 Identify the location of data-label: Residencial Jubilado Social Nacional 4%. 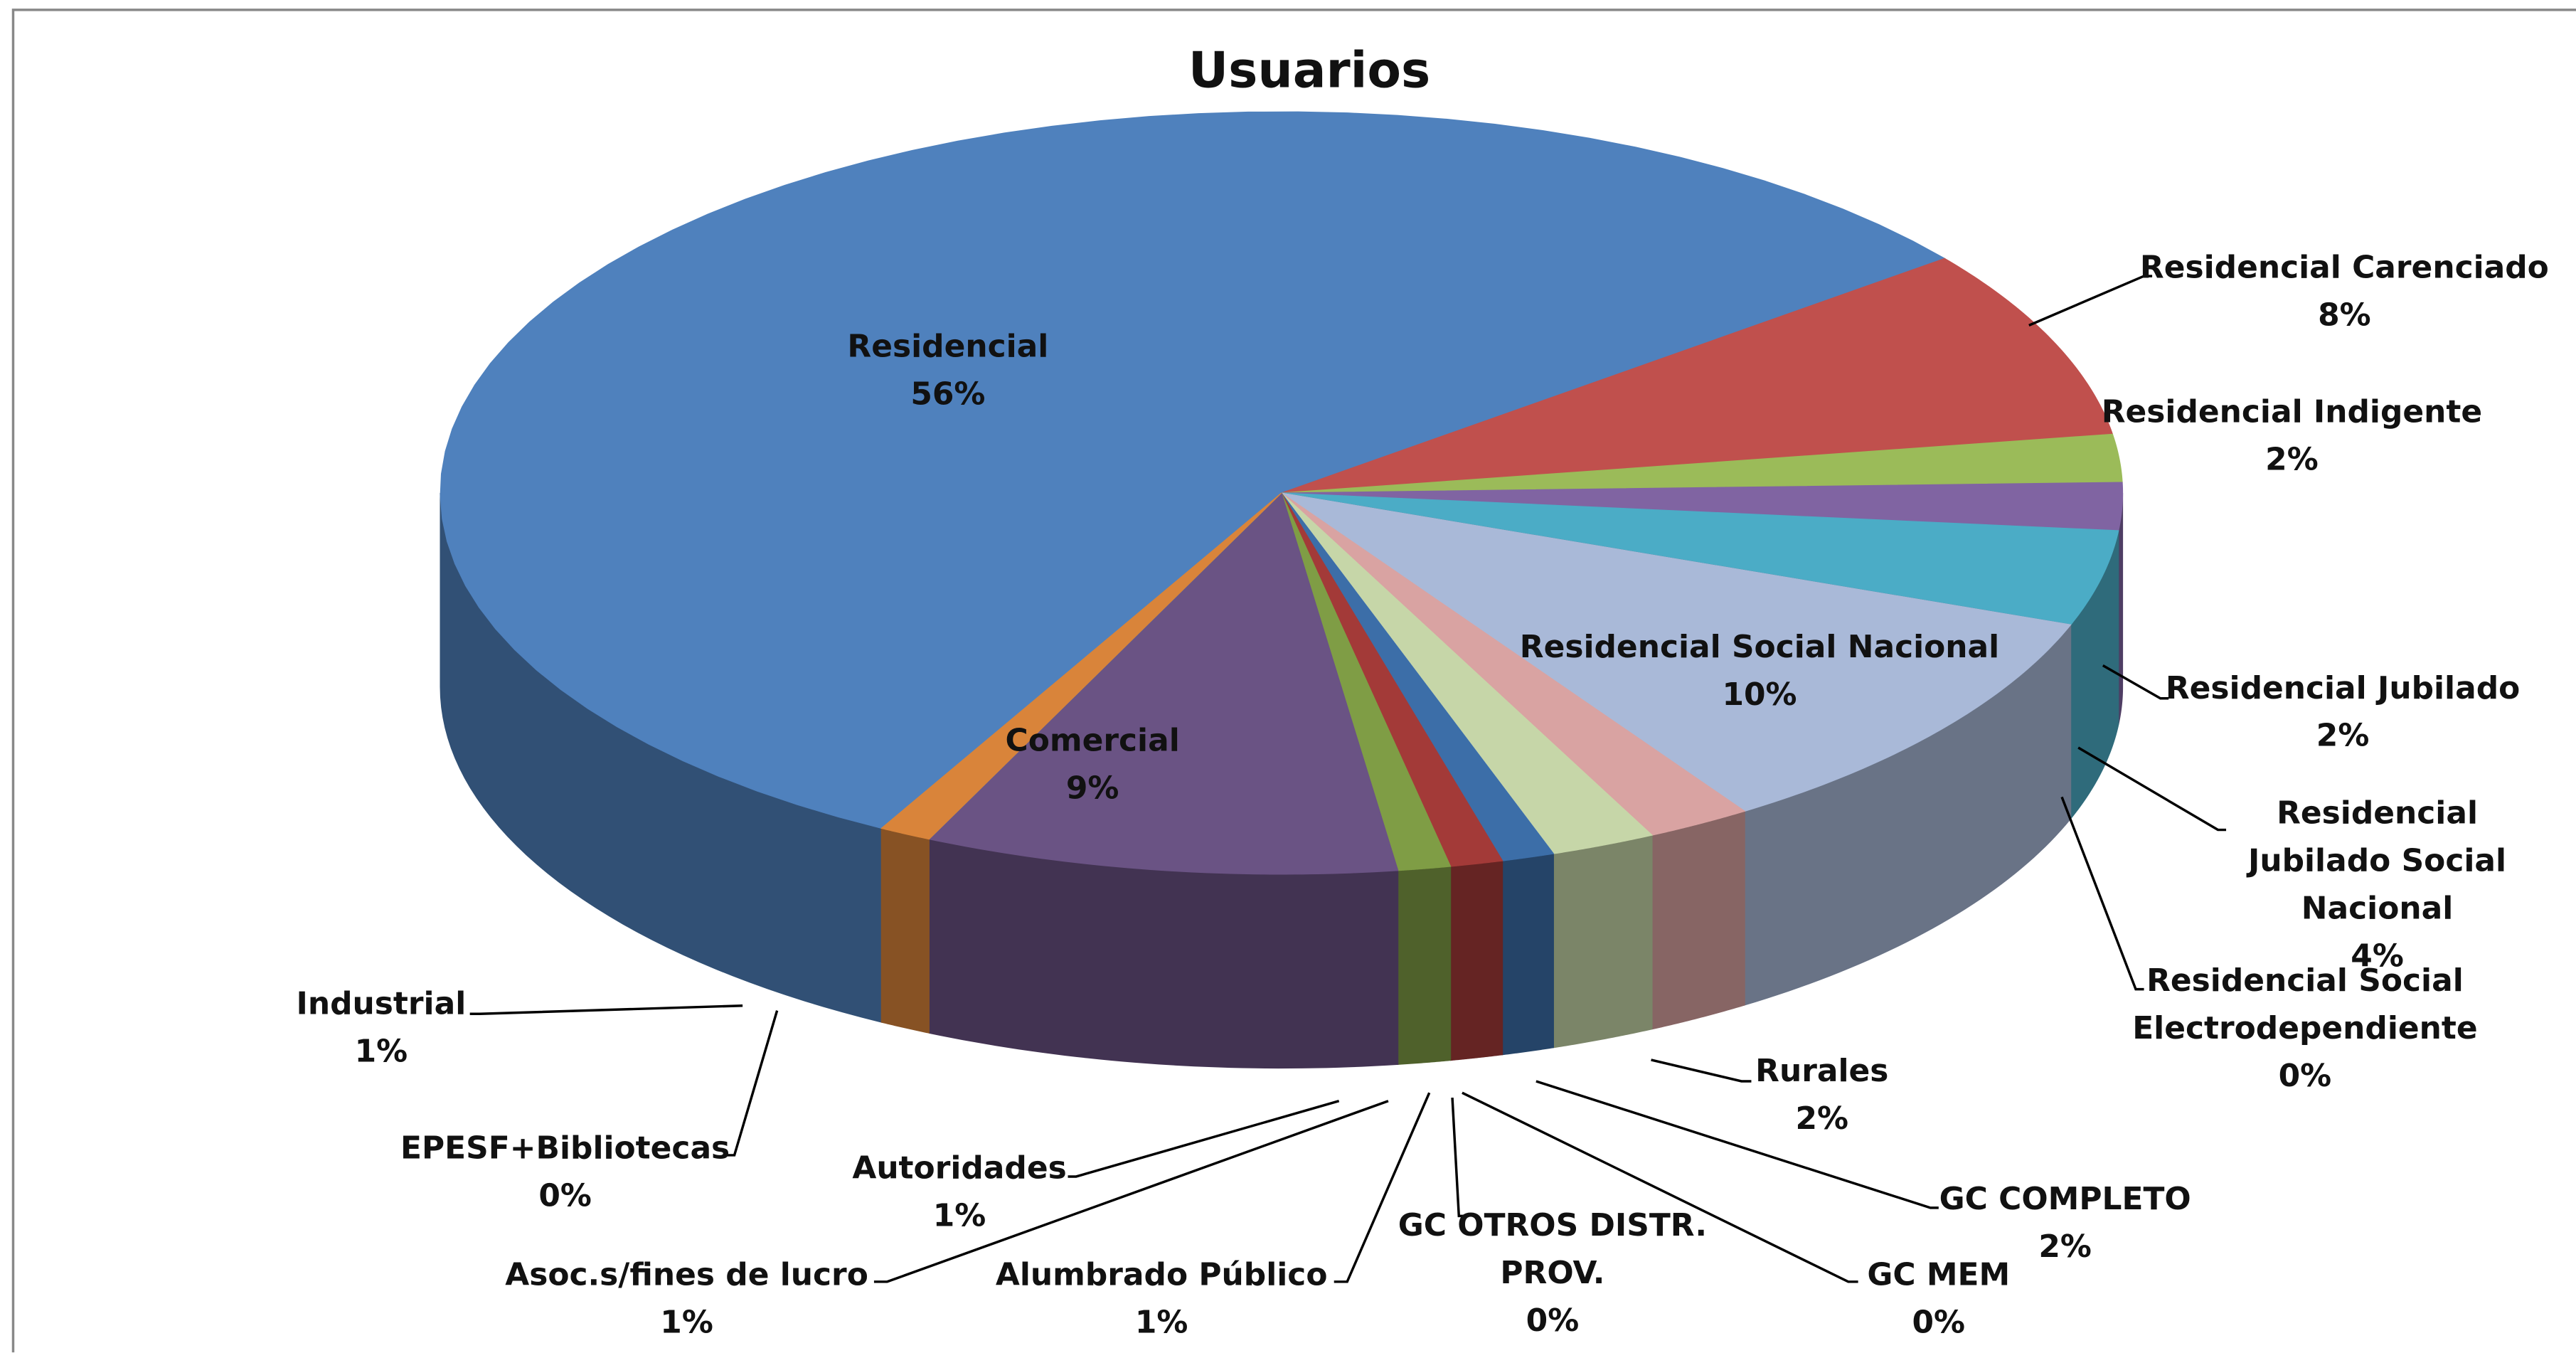
(2377, 885).